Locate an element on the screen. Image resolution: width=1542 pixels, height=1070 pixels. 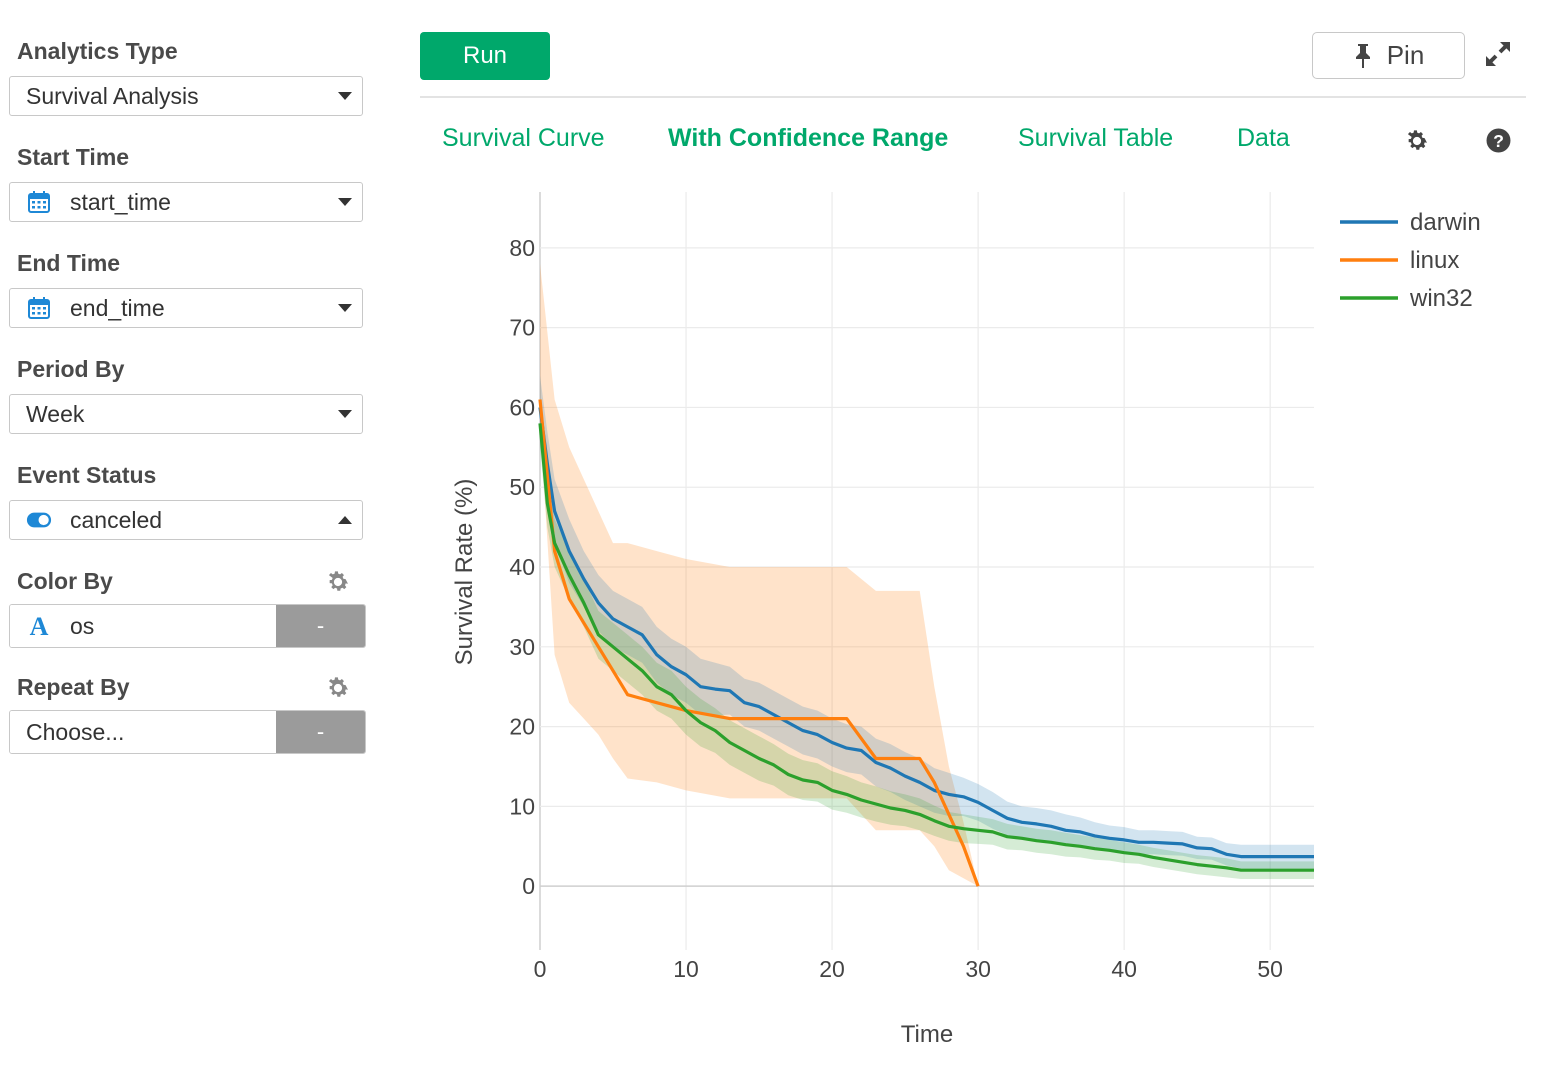
period-by-select: Week is located at coordinates (186, 414).